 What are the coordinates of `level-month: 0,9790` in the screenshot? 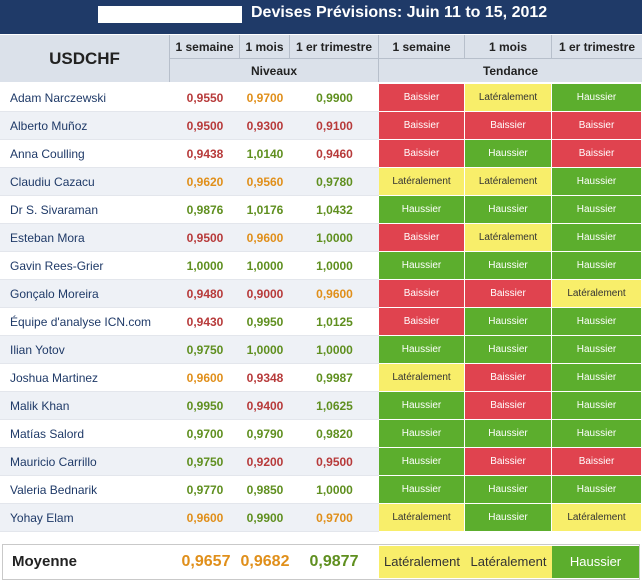 It's located at (265, 434).